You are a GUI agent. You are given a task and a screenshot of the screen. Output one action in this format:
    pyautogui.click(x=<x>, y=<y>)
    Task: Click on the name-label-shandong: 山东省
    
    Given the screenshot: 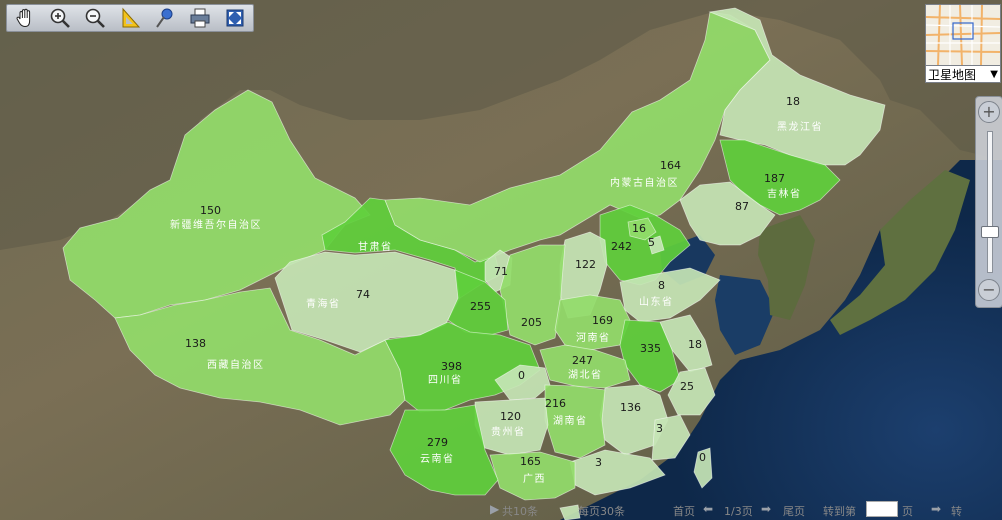 What is the action you would take?
    pyautogui.click(x=656, y=301)
    